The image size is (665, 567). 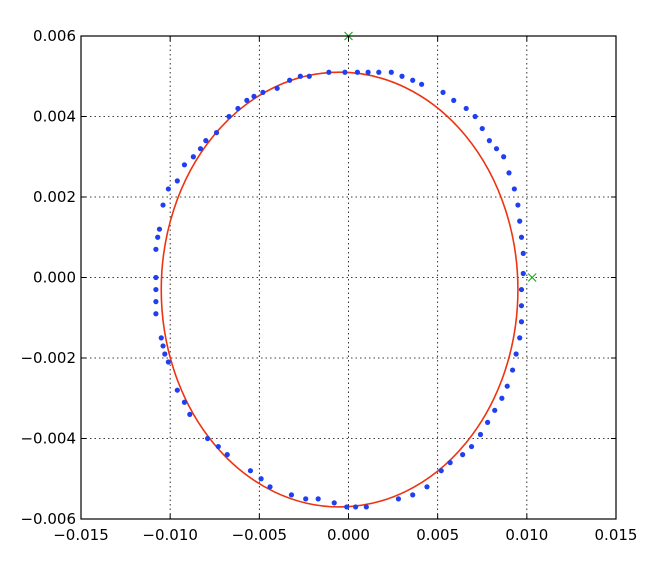 I want to click on y-tick-label: −0.002, so click(x=48, y=358).